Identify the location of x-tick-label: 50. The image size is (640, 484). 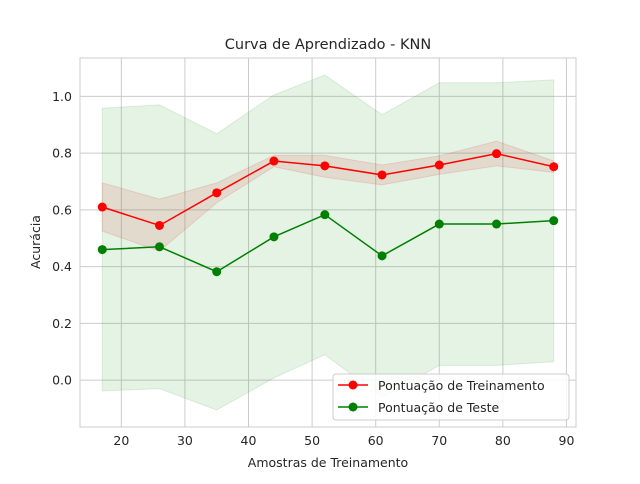
(312, 440).